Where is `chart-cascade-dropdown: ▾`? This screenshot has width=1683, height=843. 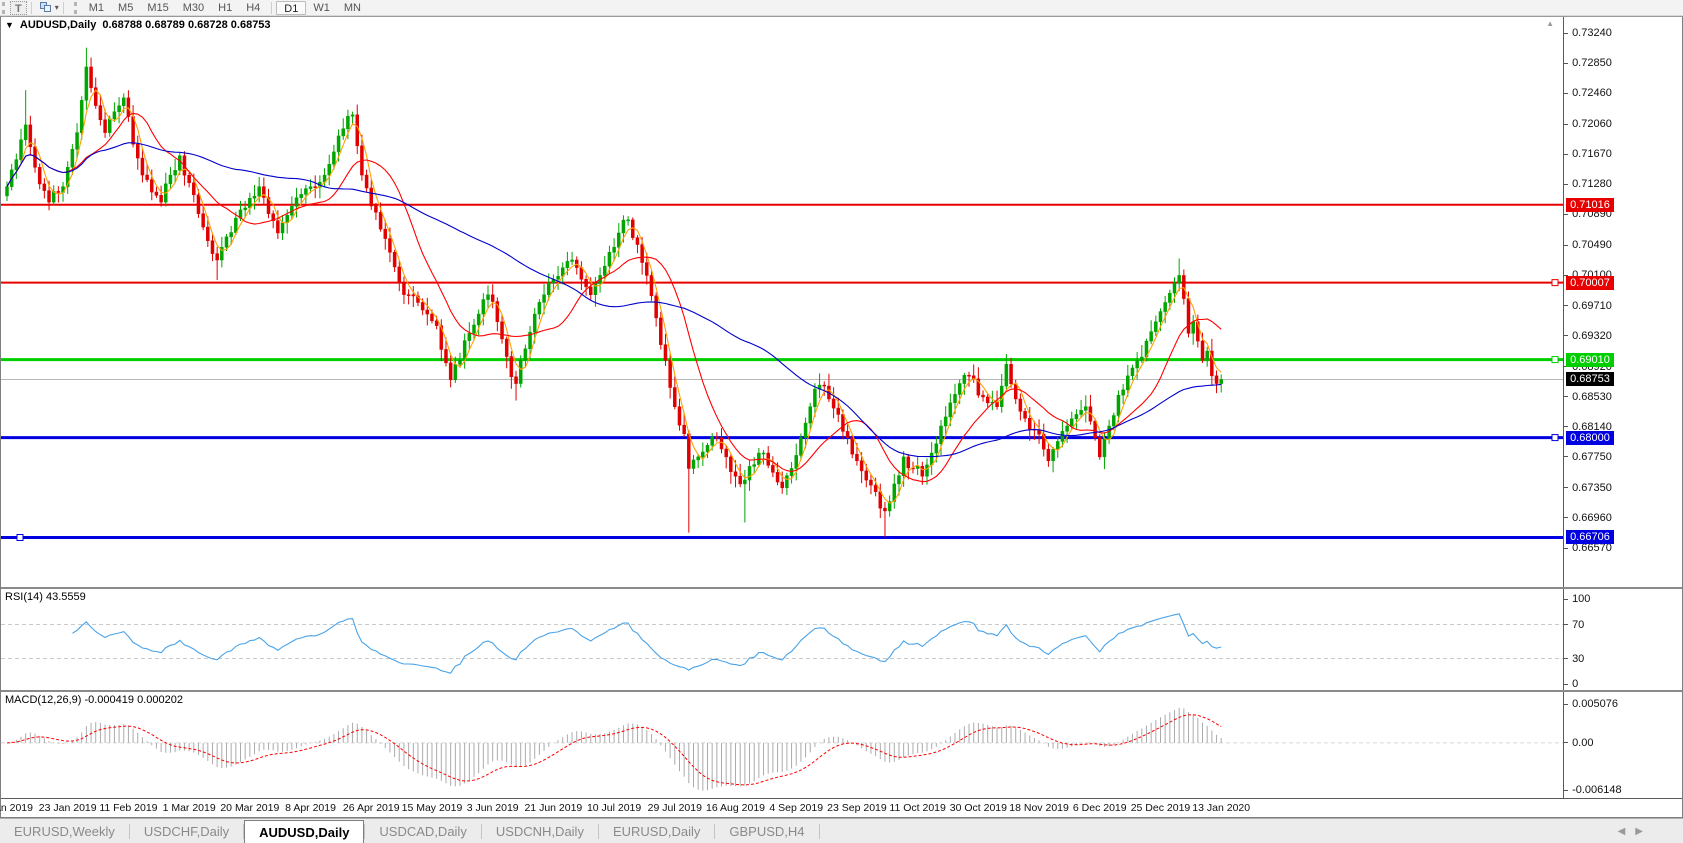
chart-cascade-dropdown: ▾ is located at coordinates (47, 7).